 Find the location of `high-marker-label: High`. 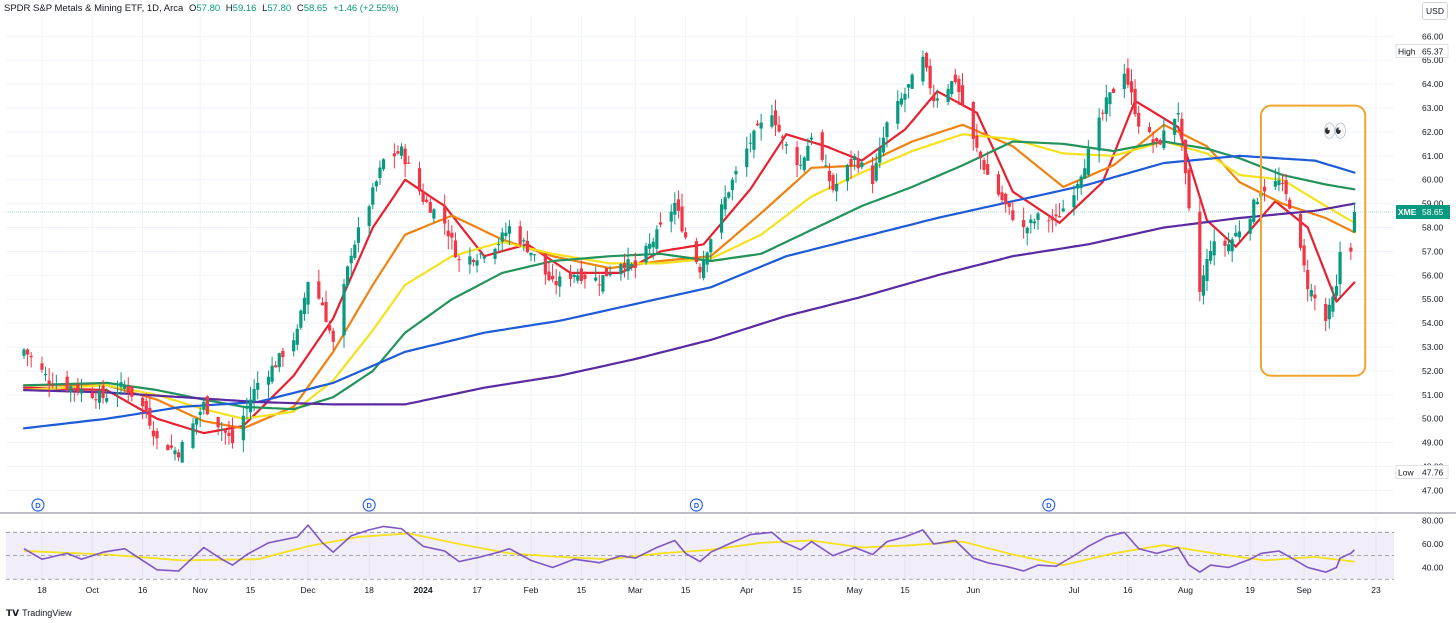

high-marker-label: High is located at coordinates (1407, 51).